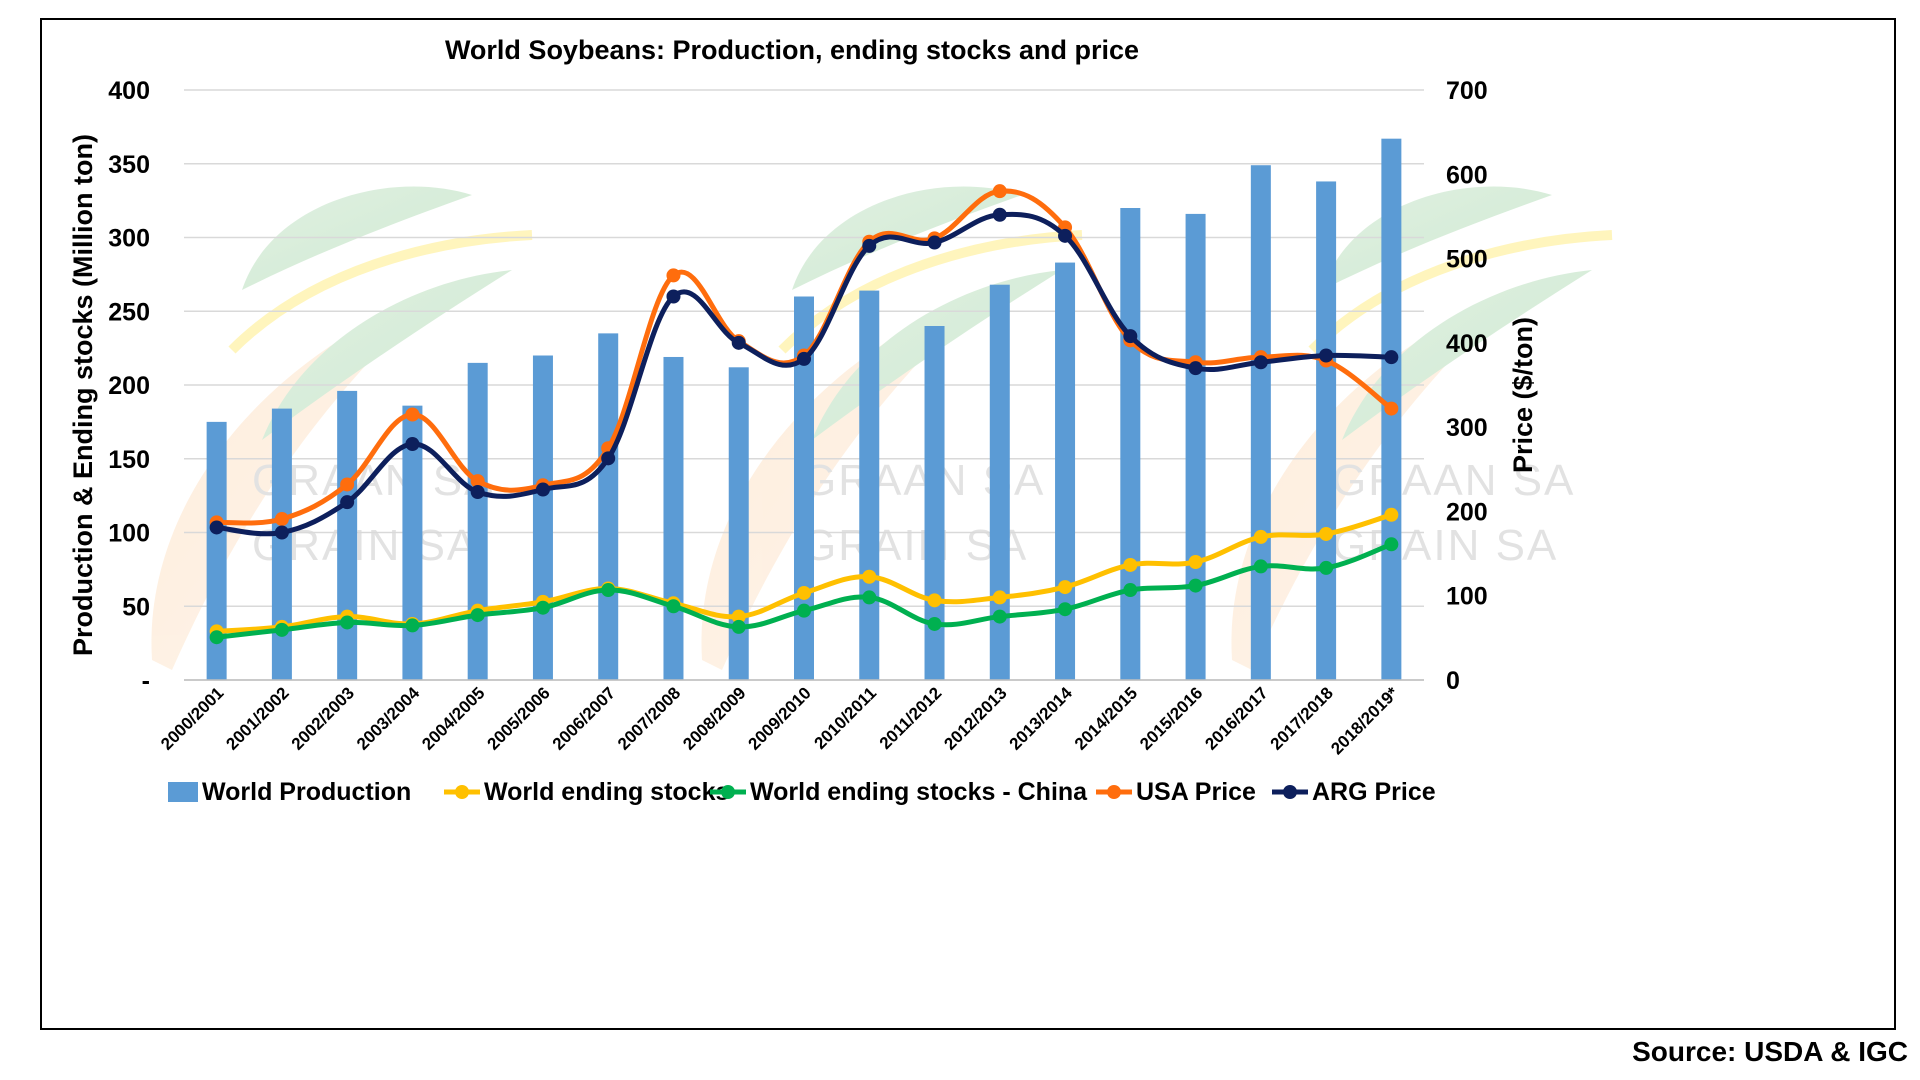 This screenshot has width=1920, height=1080. I want to click on right-tick-label: 600, so click(1467, 175).